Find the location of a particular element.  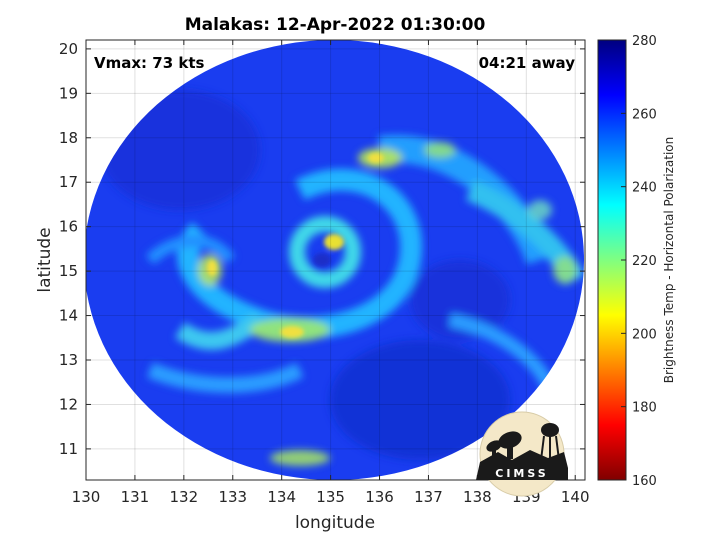

colorbar-tick-label: 260 is located at coordinates (644, 114).